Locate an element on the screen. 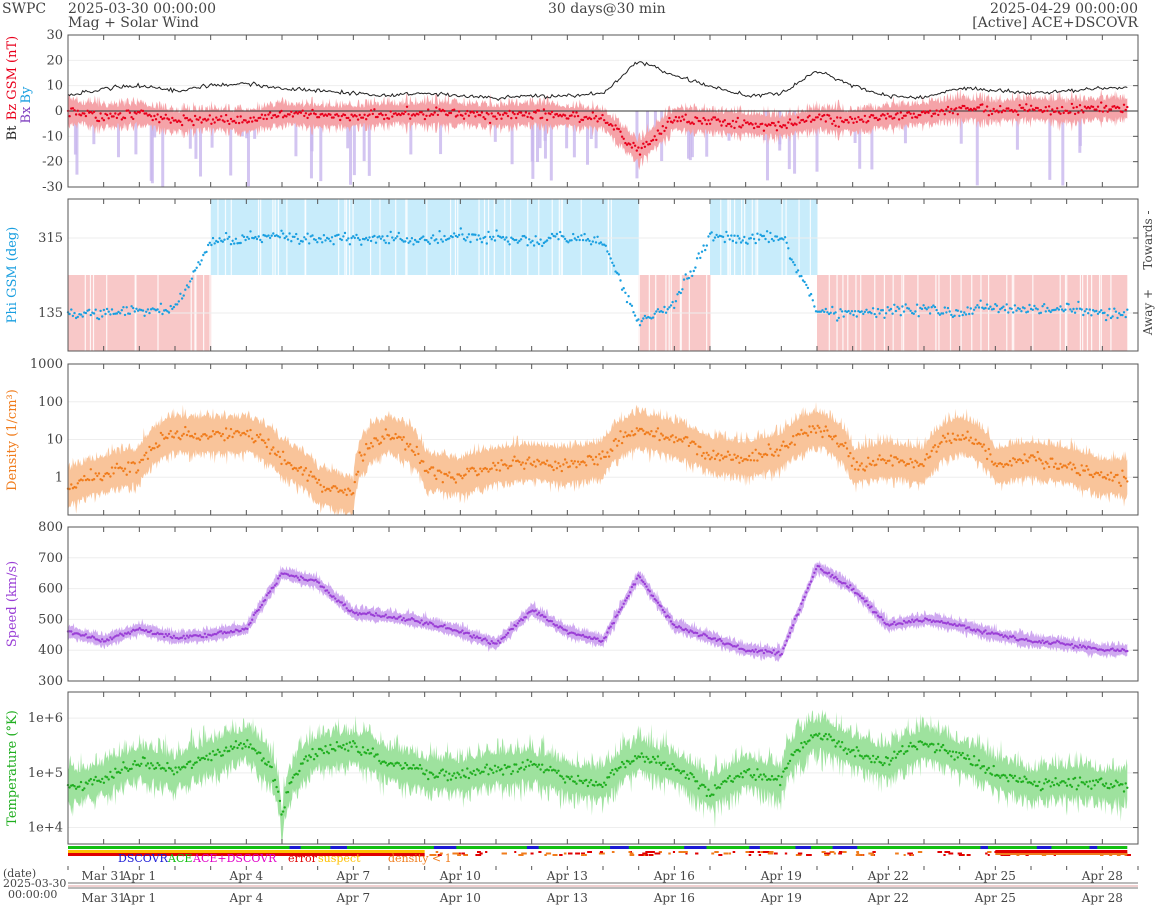 The width and height of the screenshot is (1158, 905). x-tick-label-lower: Apr 10 is located at coordinates (460, 898).